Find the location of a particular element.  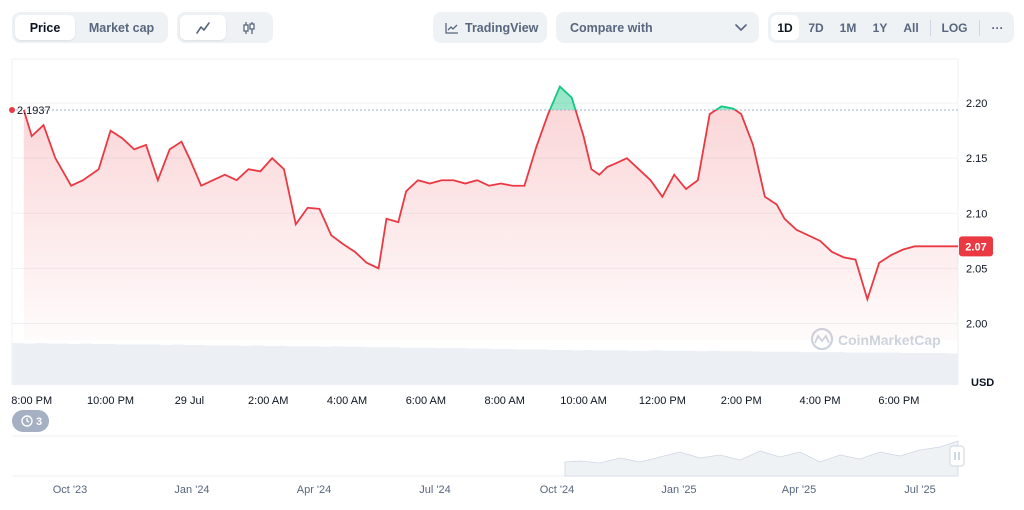

y-tick-label: 2.10 is located at coordinates (976, 214).